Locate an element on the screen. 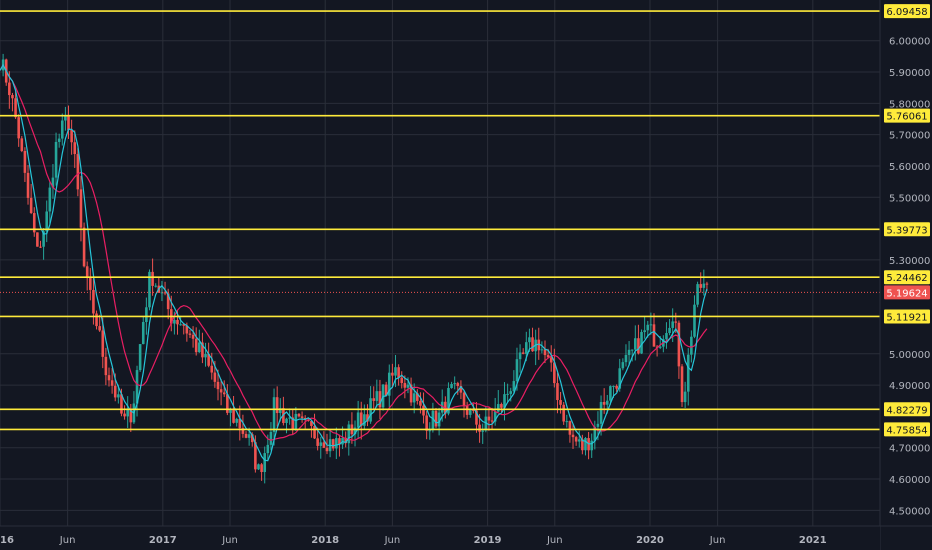 The image size is (932, 550). level-label-text: 5.39773 is located at coordinates (906, 230).